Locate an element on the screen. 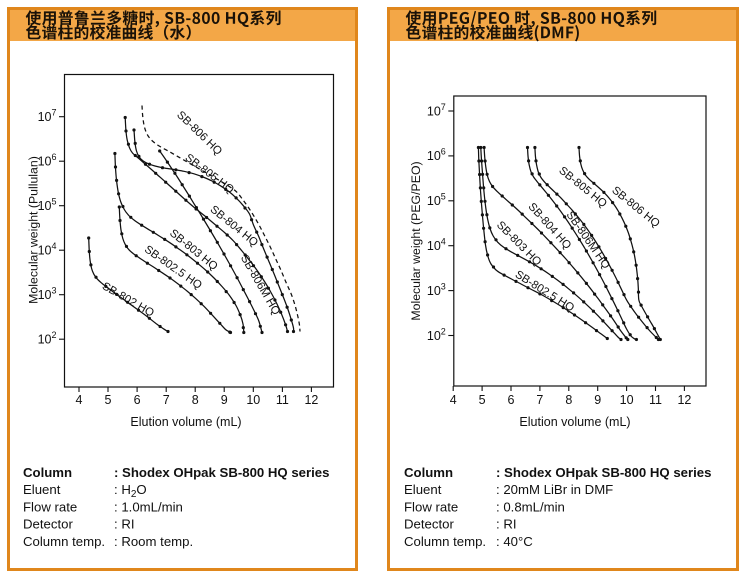  svg-text:: 1.0mL/min: : 1.0mL/min is located at coordinates (148, 506).